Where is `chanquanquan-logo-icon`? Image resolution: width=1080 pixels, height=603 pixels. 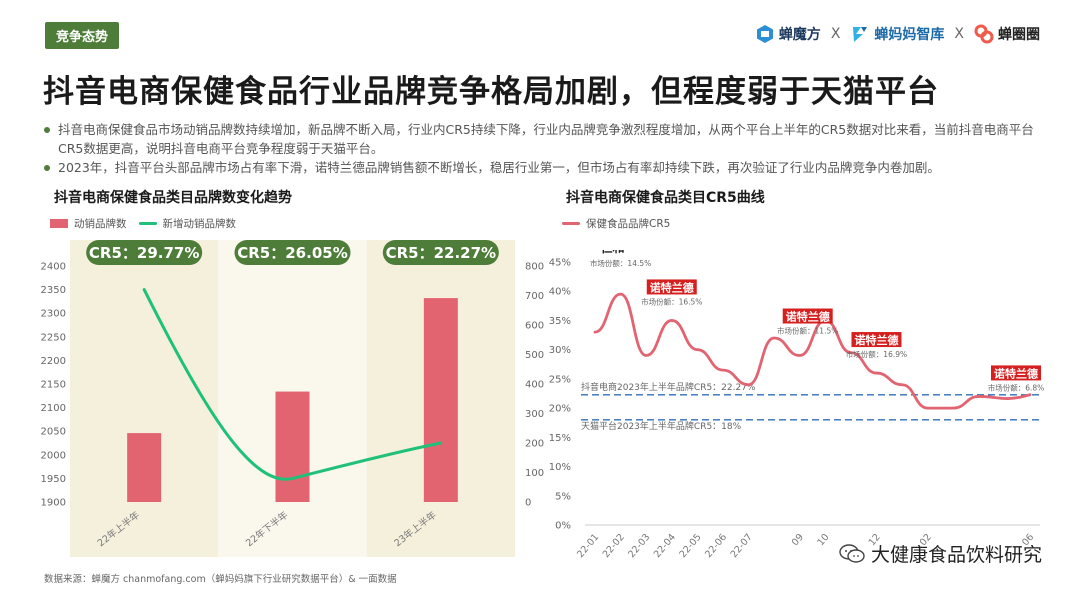 chanquanquan-logo-icon is located at coordinates (984, 34).